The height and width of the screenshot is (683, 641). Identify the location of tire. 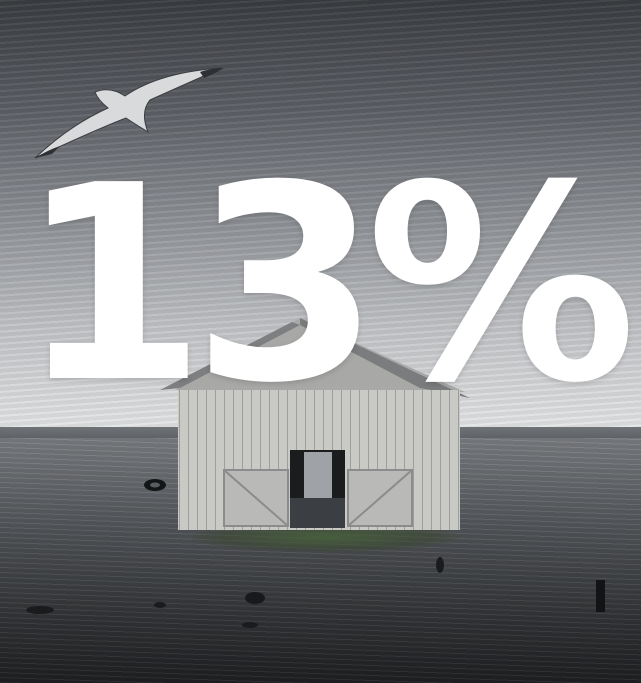
(155, 485).